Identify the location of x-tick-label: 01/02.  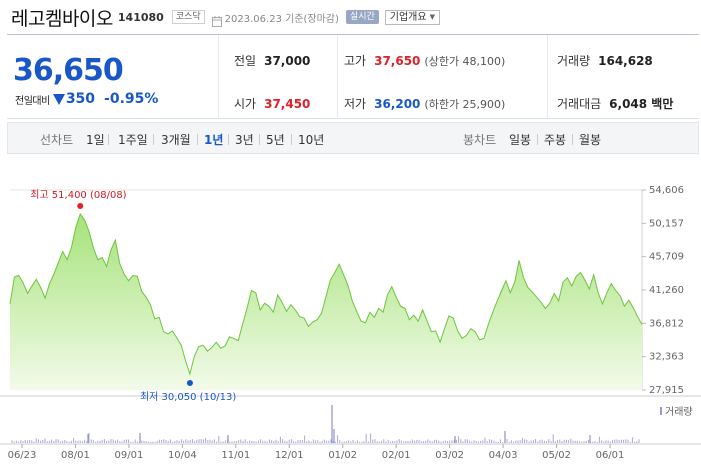
(342, 455).